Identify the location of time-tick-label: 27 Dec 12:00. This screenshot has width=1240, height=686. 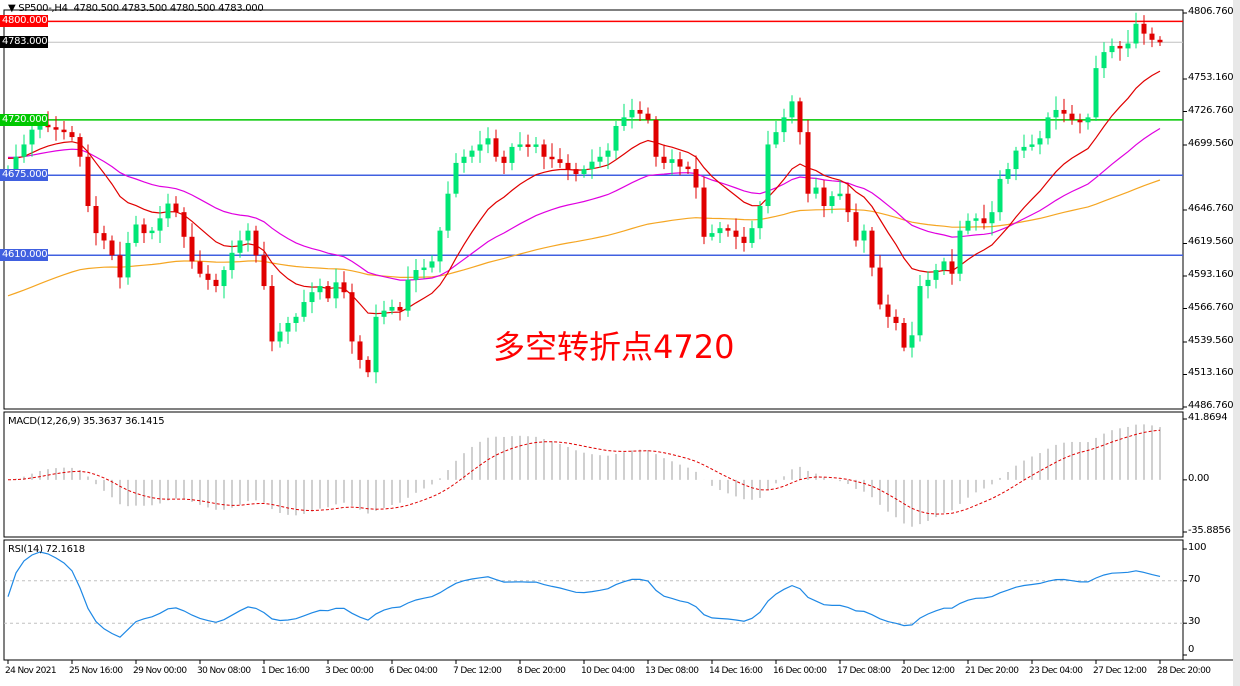
(1120, 671).